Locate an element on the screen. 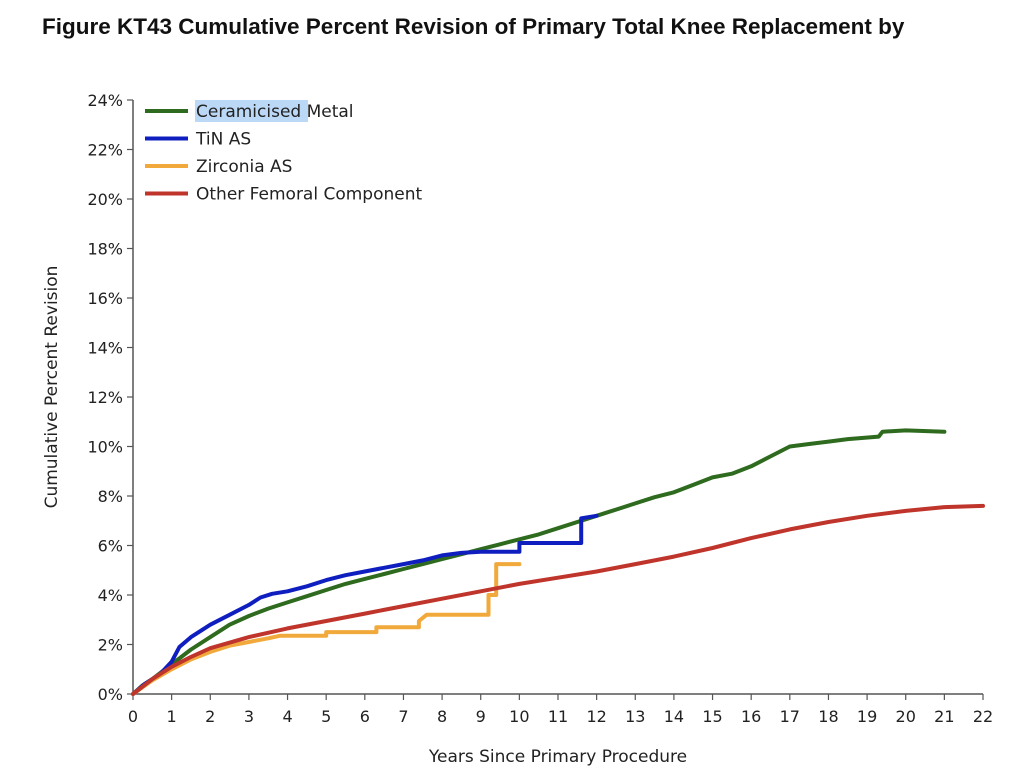  legend-label: TiN AS is located at coordinates (223, 140).